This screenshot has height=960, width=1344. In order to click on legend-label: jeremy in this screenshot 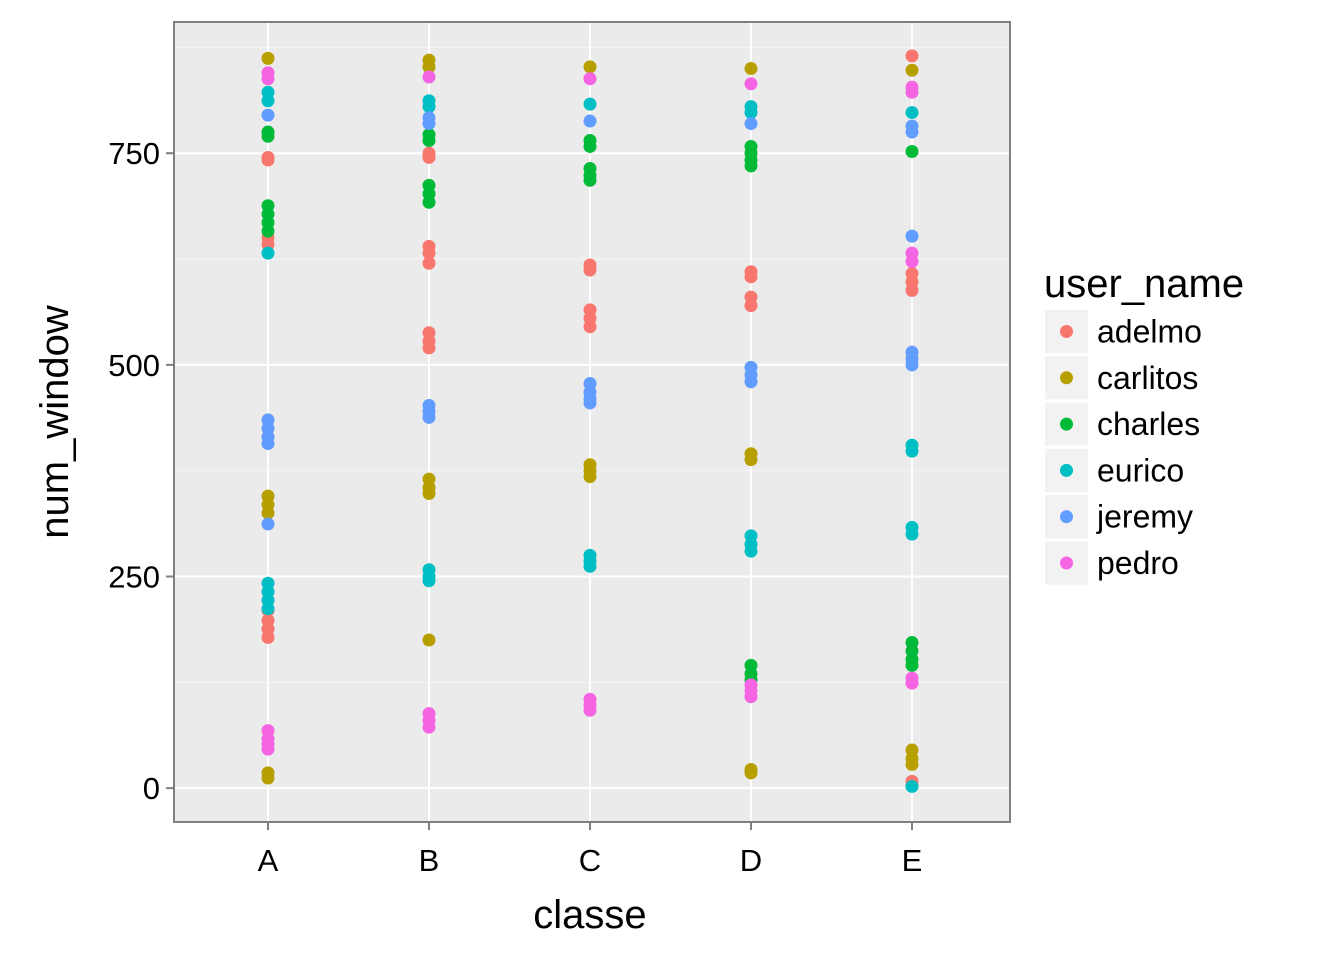, I will do `click(1144, 517)`.